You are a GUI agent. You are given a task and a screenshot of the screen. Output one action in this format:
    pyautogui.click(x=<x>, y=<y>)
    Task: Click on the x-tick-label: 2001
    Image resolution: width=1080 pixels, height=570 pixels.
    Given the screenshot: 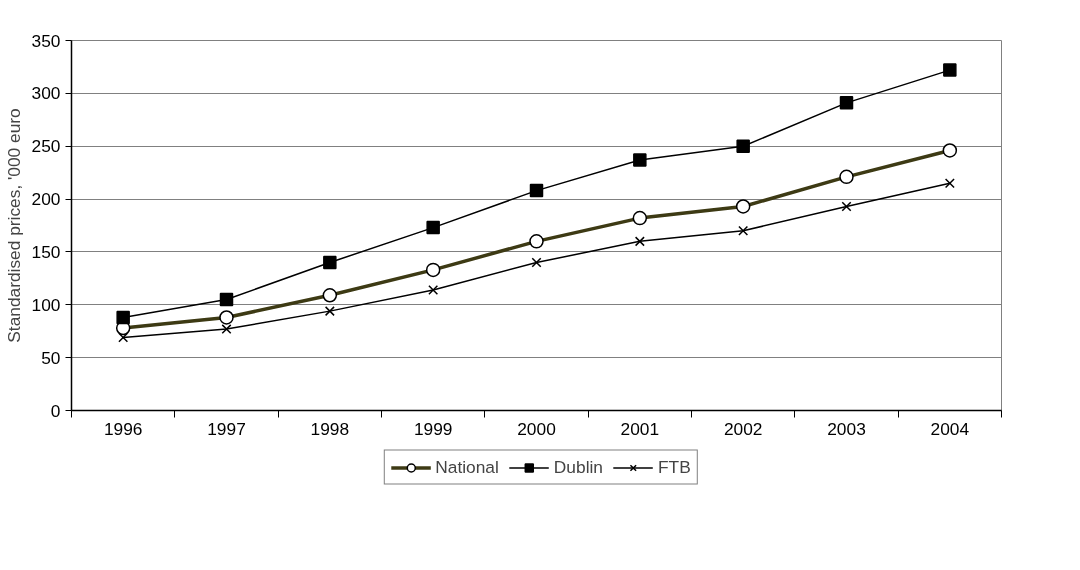 What is the action you would take?
    pyautogui.click(x=640, y=428)
    